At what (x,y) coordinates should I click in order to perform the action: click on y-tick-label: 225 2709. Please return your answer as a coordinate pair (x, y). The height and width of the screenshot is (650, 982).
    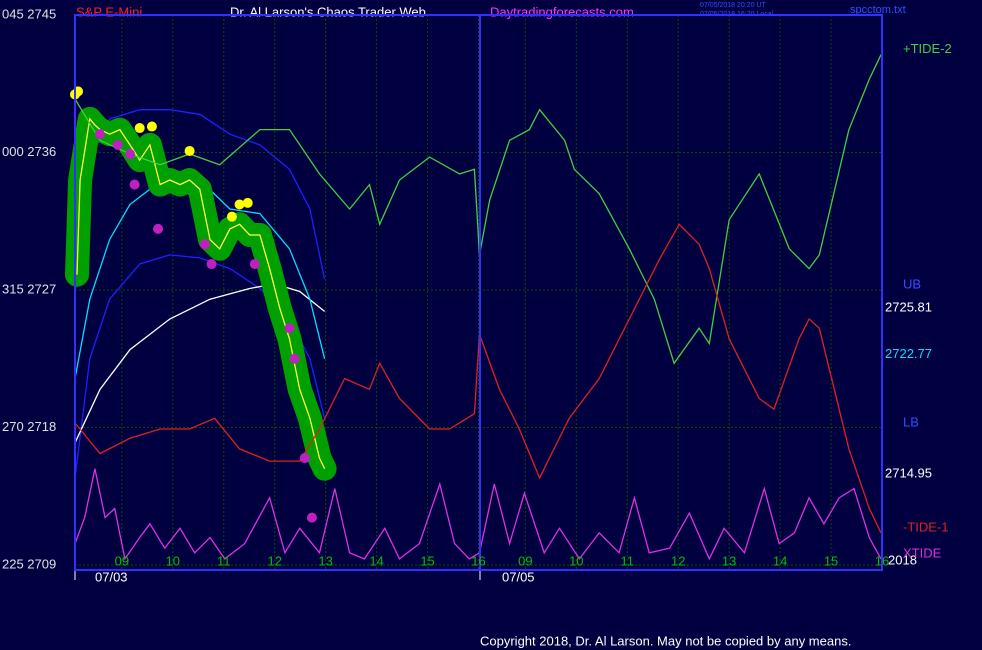
    Looking at the image, I should click on (29, 563).